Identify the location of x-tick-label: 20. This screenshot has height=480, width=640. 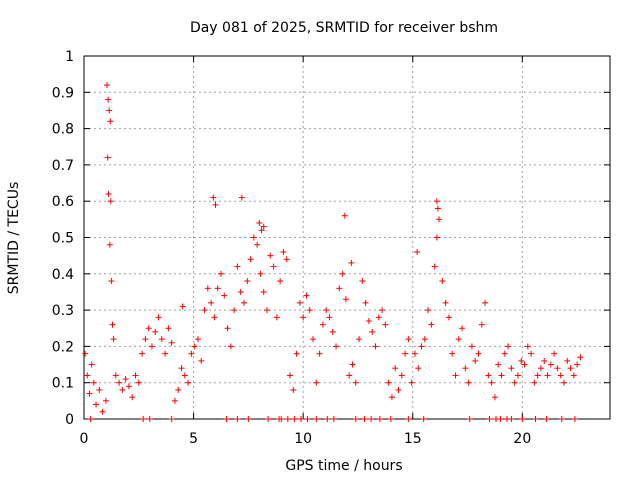
(522, 439).